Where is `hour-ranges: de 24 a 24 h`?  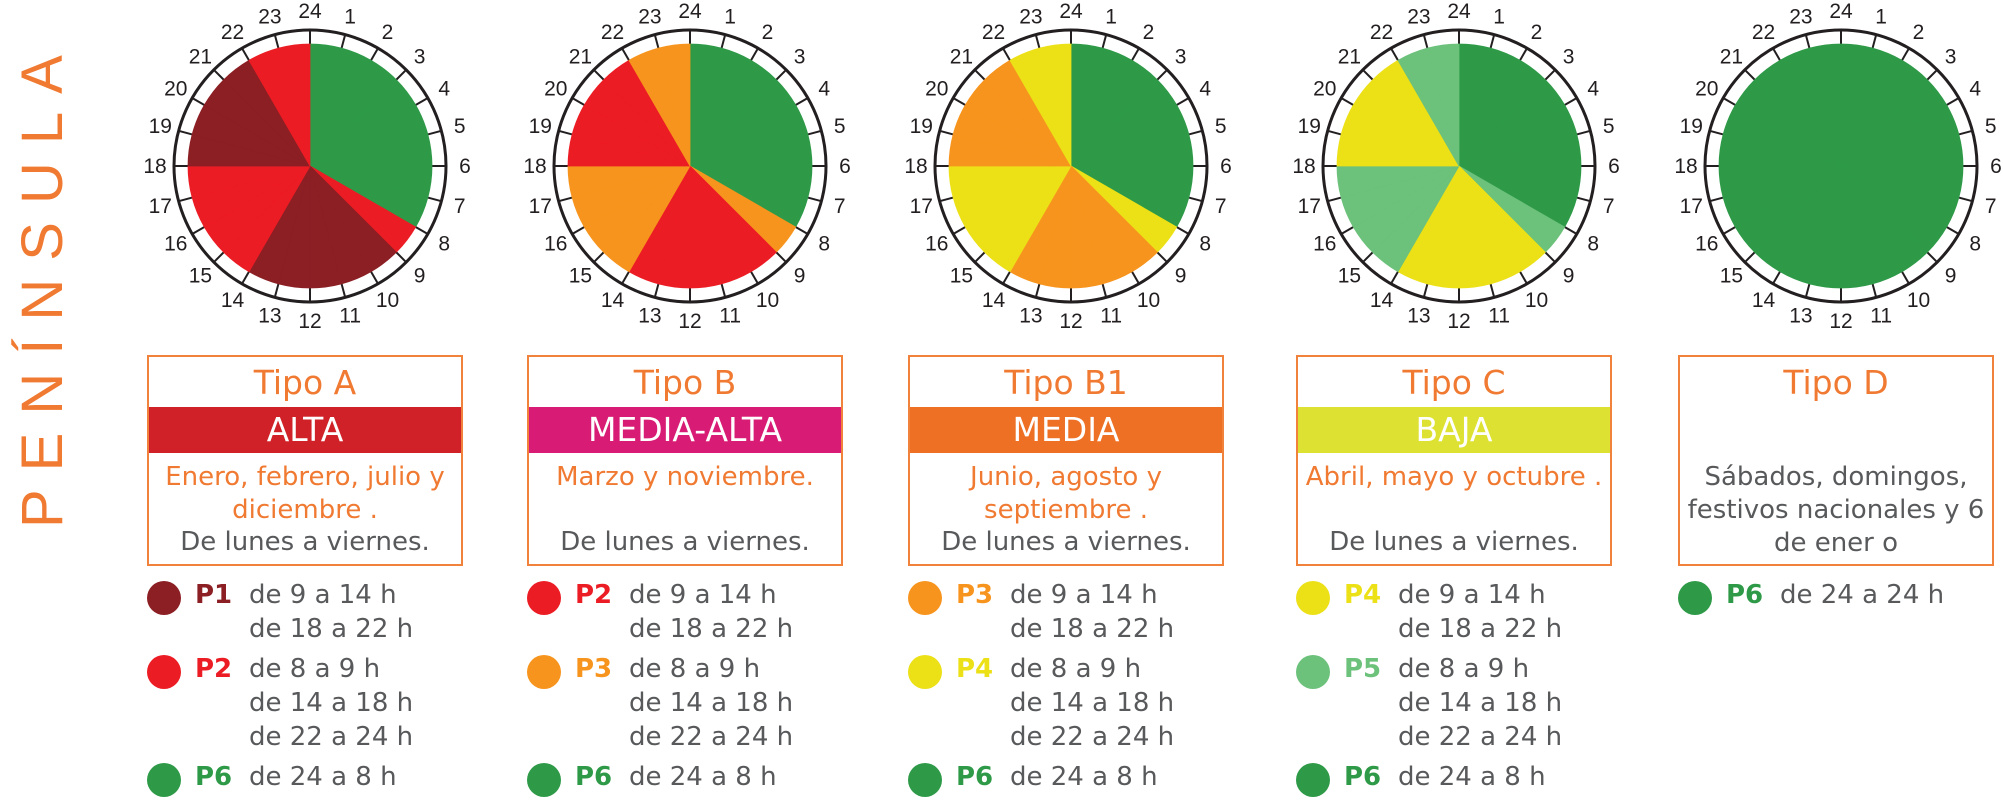 hour-ranges: de 24 a 24 h is located at coordinates (1891, 595).